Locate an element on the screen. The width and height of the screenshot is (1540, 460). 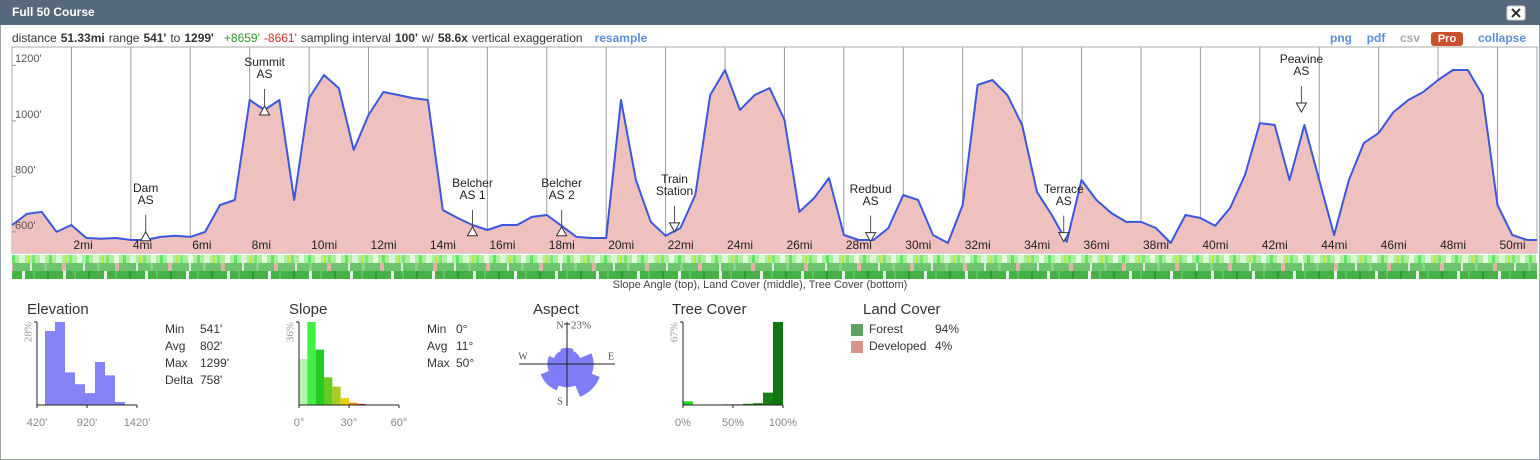
x-tick-label: 46mi is located at coordinates (1394, 245).